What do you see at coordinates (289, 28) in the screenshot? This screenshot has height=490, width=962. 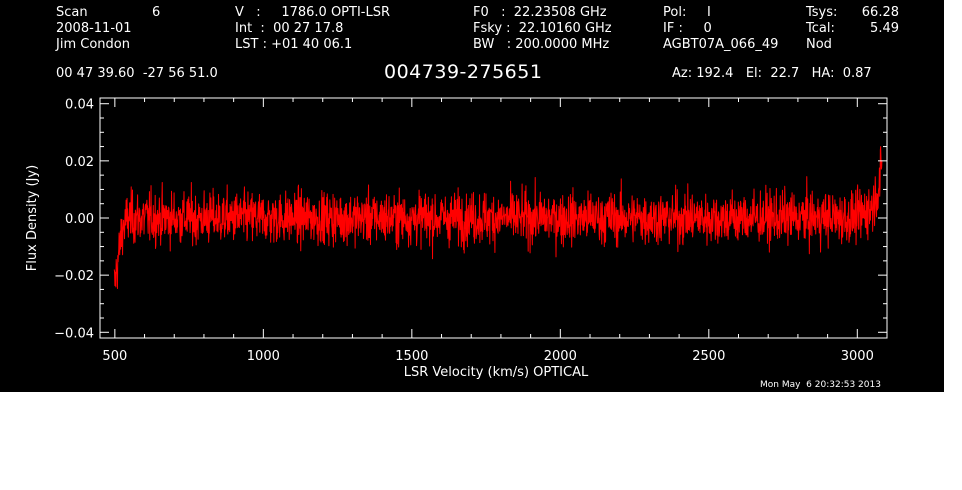 I see `integration-time: Int : 00 27 17.8` at bounding box center [289, 28].